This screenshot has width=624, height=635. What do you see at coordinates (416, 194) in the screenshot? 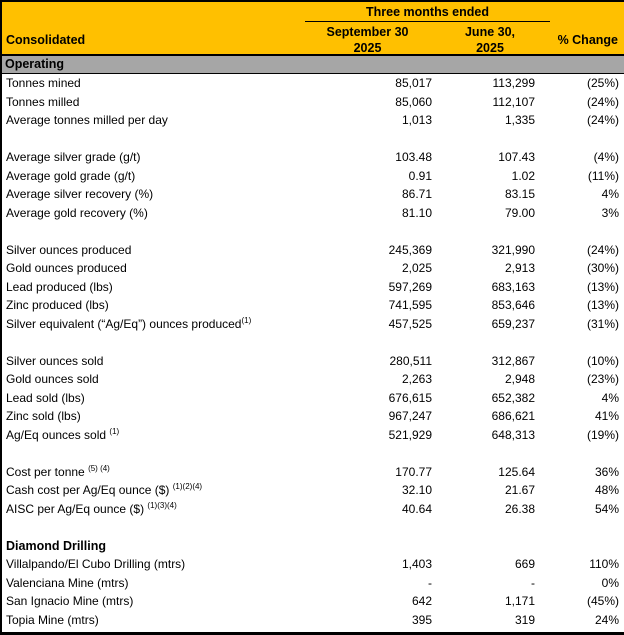
I see `value-sep30: 86.71` at bounding box center [416, 194].